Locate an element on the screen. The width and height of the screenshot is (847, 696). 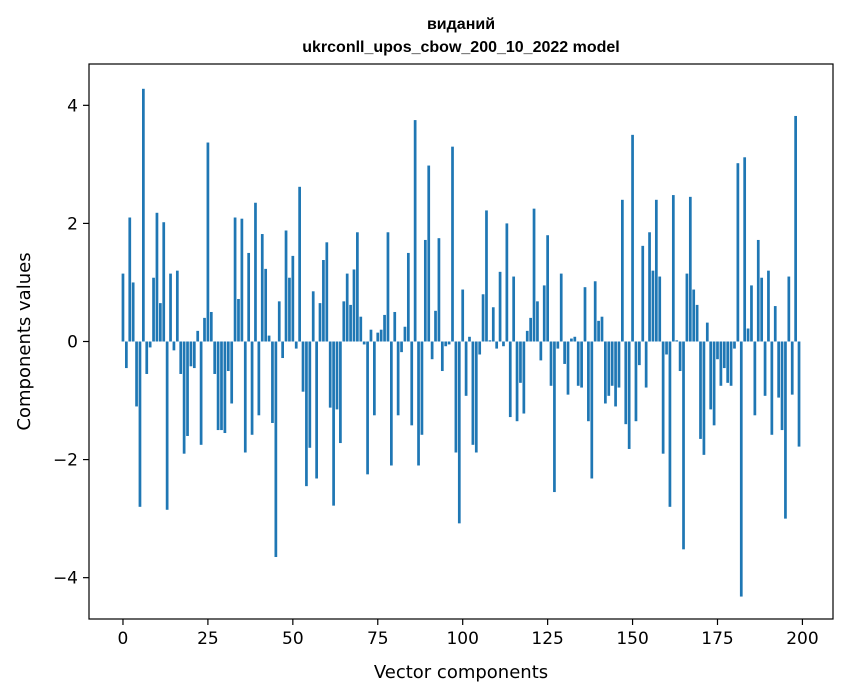
x-tick-label: 25 is located at coordinates (208, 639).